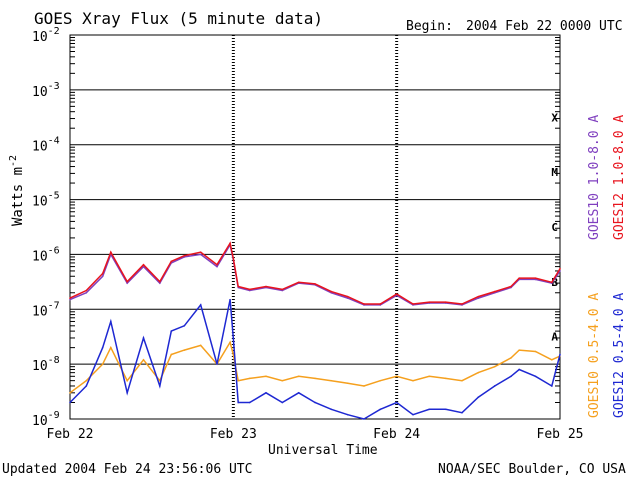  What do you see at coordinates (554, 282) in the screenshot?
I see `flare-class-label: B` at bounding box center [554, 282].